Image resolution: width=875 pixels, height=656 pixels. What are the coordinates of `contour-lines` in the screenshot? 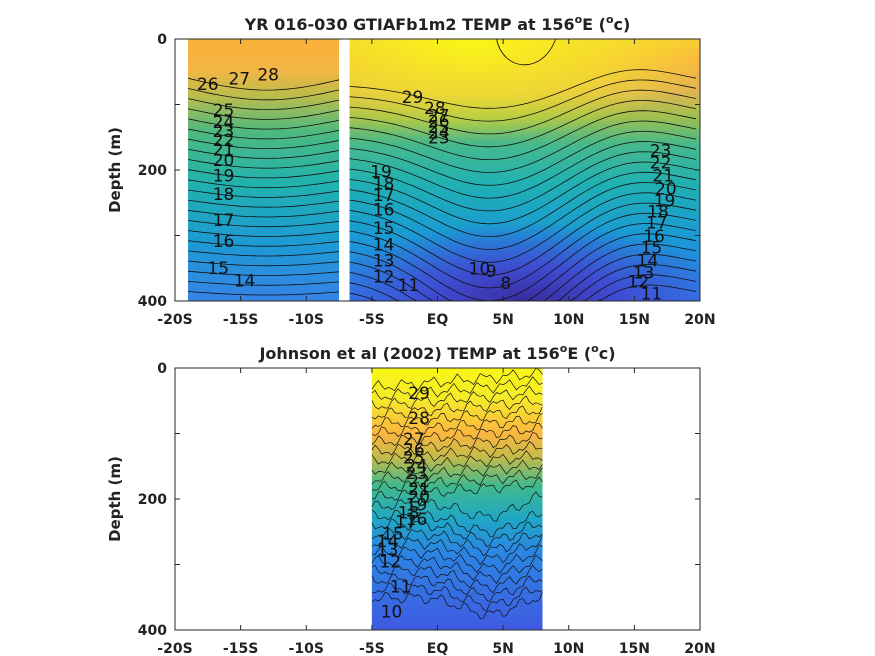 It's located at (457, 493).